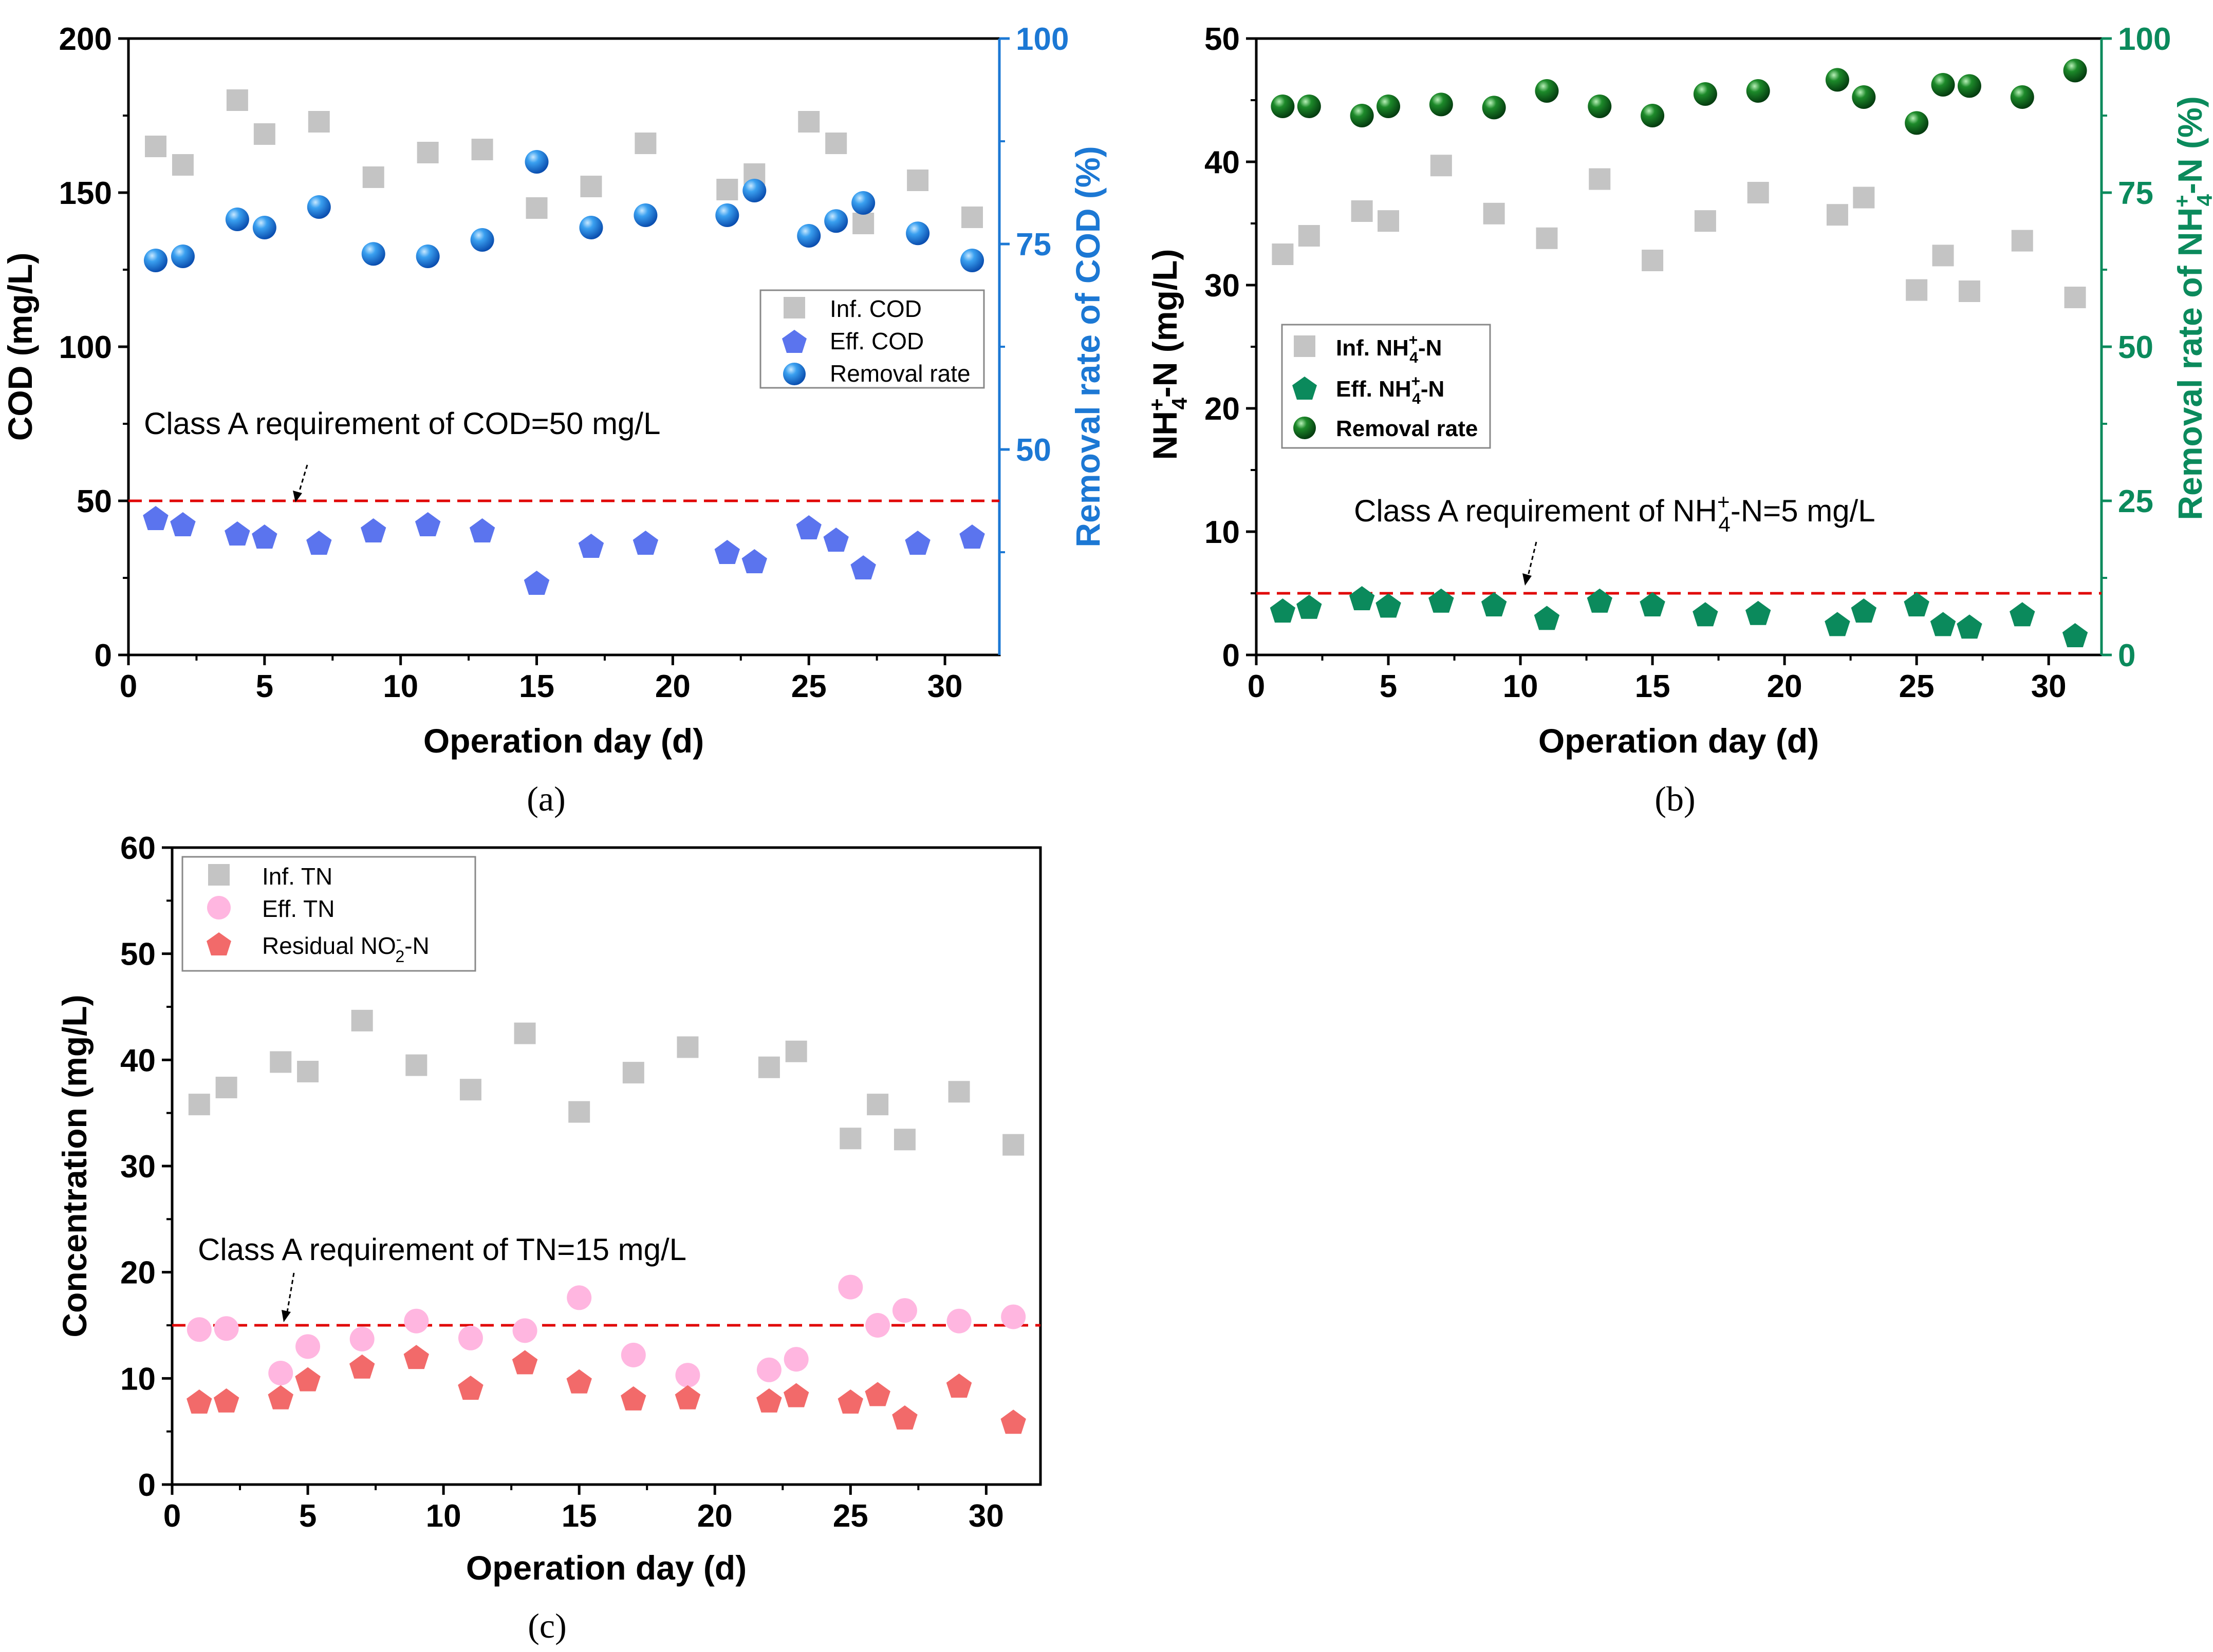 The height and width of the screenshot is (1652, 2213). What do you see at coordinates (1390, 390) in the screenshot?
I see `panel-b-legend-eff-nh4: Eff. NH+ 4-N` at bounding box center [1390, 390].